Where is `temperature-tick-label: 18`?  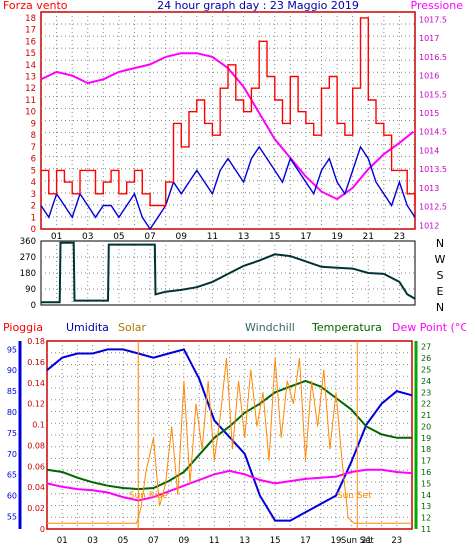 temperature-tick-label: 18 is located at coordinates (426, 449).